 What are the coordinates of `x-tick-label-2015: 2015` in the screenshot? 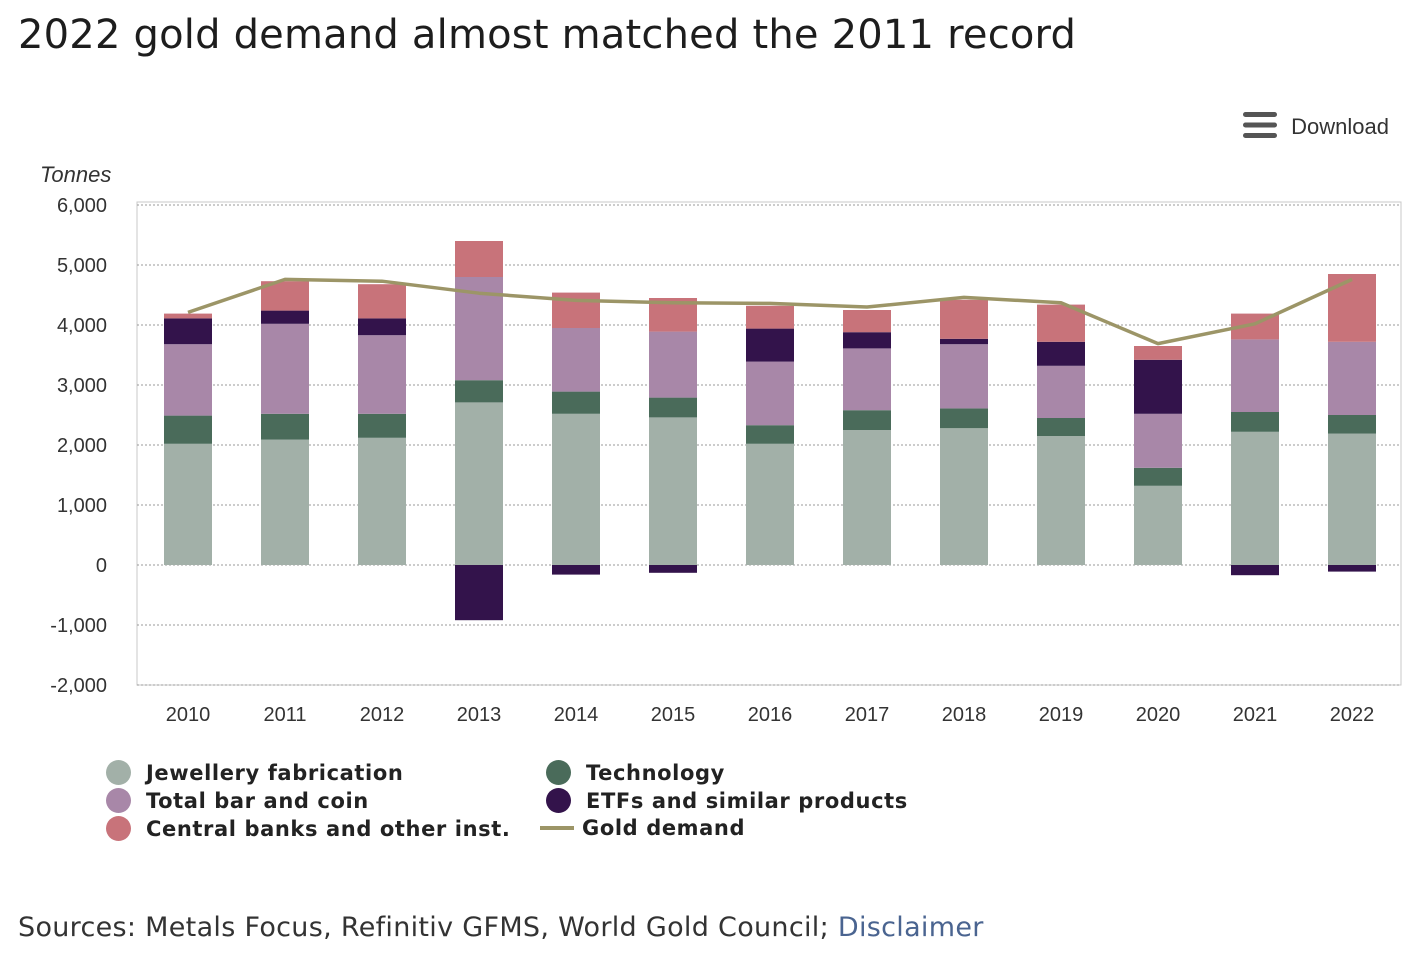 It's located at (673, 715).